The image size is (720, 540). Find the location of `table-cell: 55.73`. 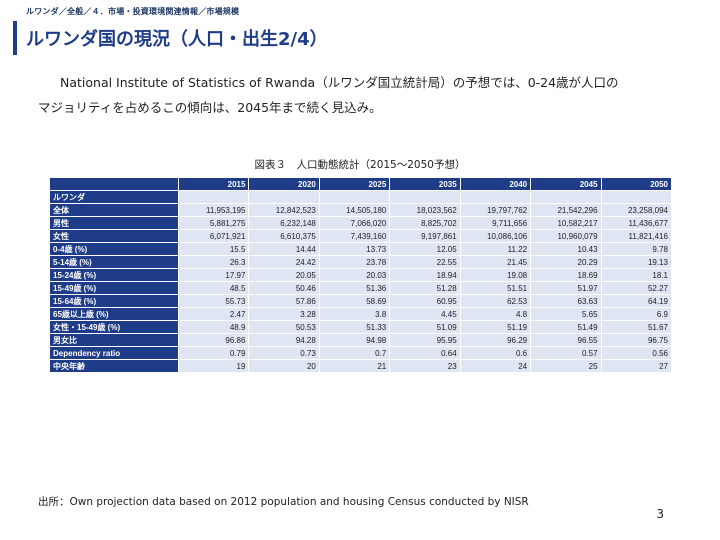

table-cell: 55.73 is located at coordinates (214, 301).